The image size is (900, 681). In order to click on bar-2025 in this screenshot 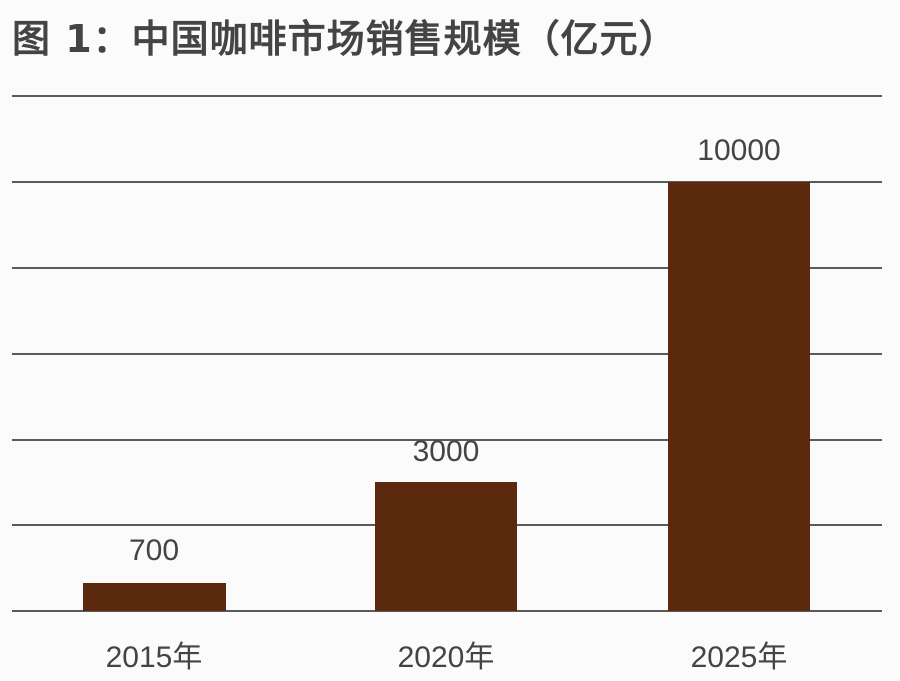, I will do `click(739, 396)`.